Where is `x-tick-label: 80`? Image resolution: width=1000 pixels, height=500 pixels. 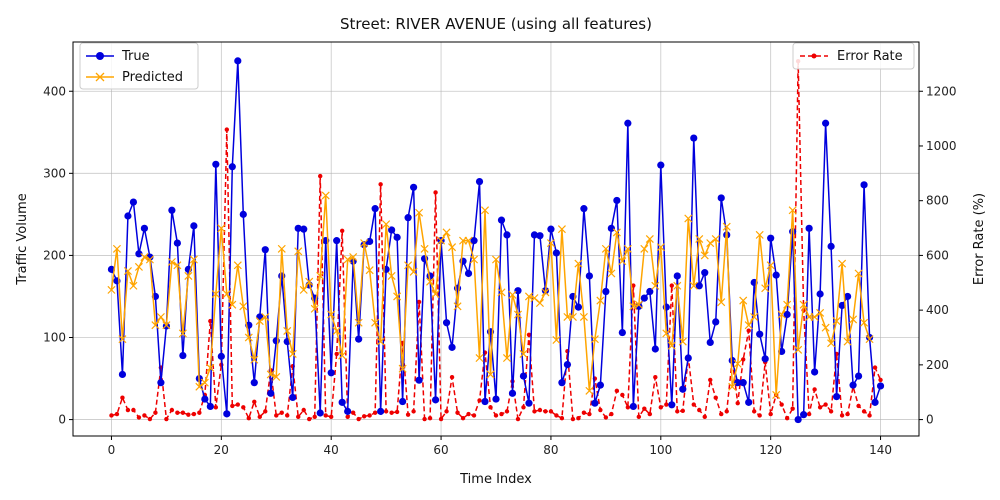
x-tick-label: 80 is located at coordinates (550, 450).